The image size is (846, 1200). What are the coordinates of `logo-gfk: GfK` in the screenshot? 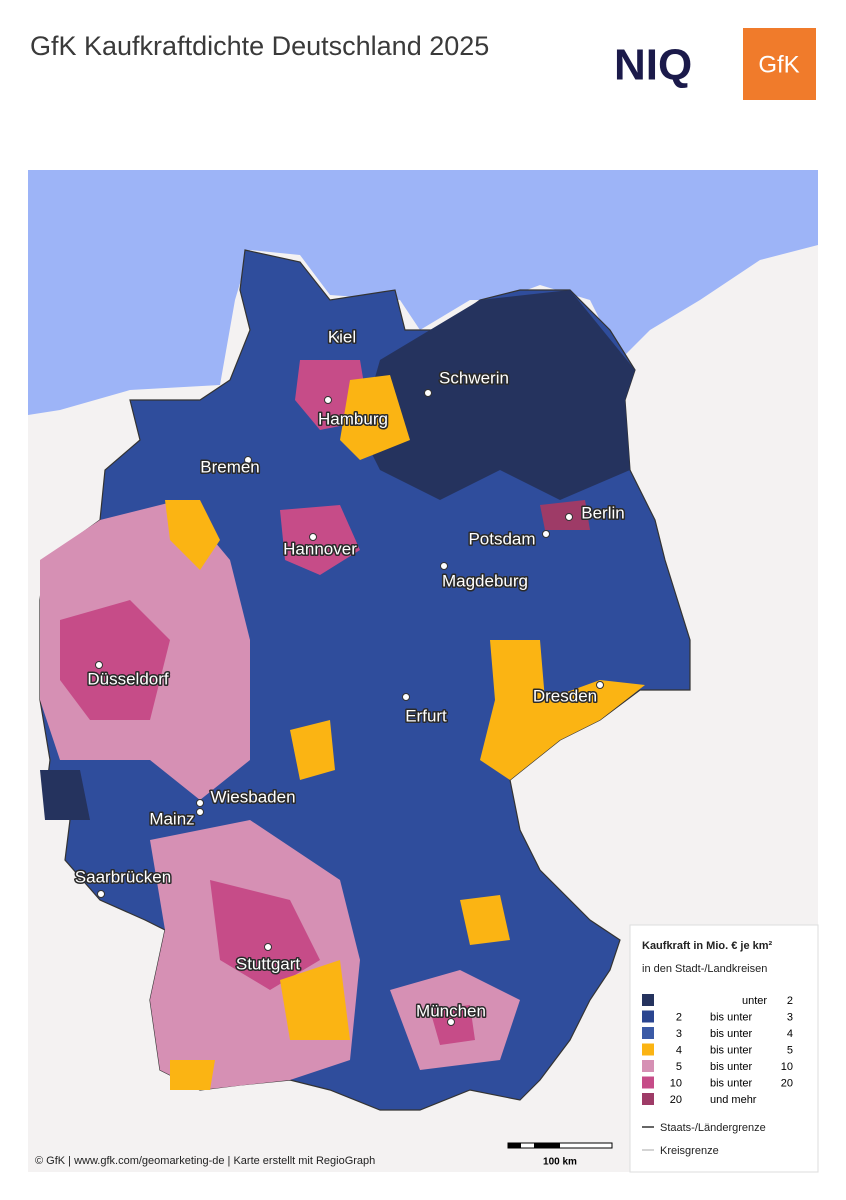 It's located at (778, 64).